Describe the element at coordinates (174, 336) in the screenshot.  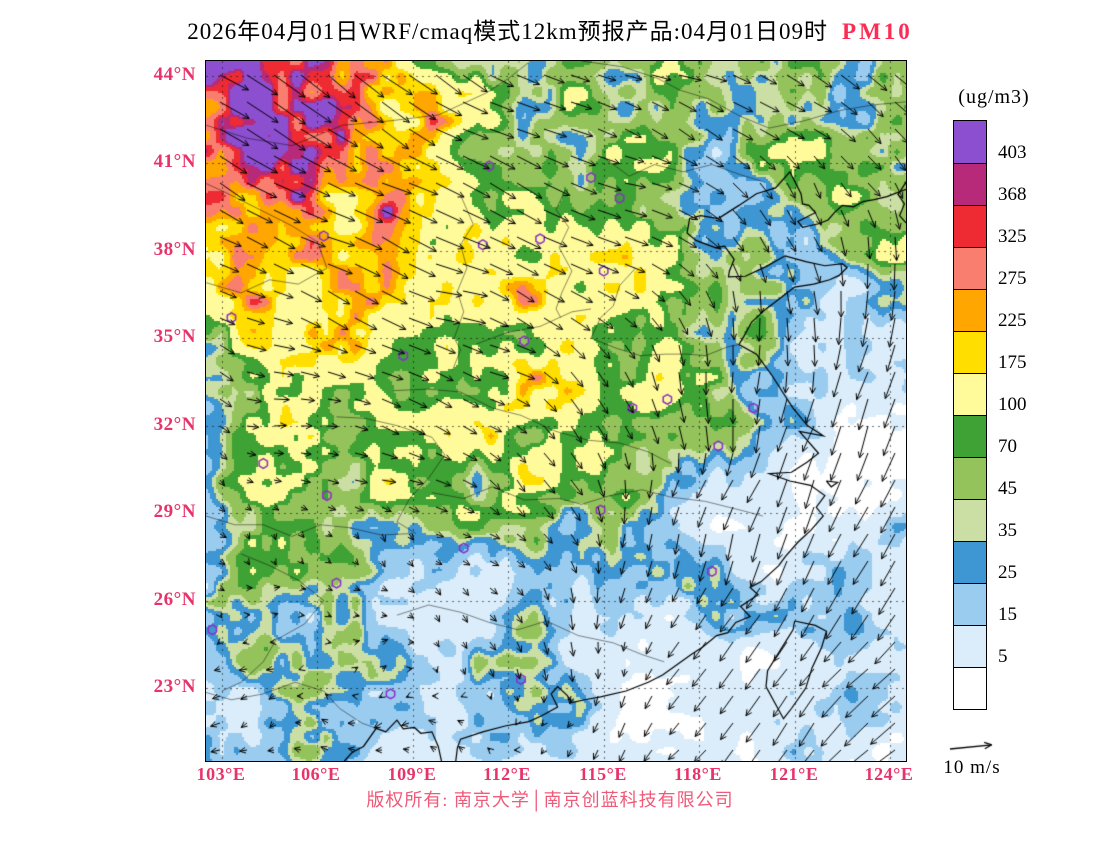
I see `lat-tick-label: 35°N` at that location.